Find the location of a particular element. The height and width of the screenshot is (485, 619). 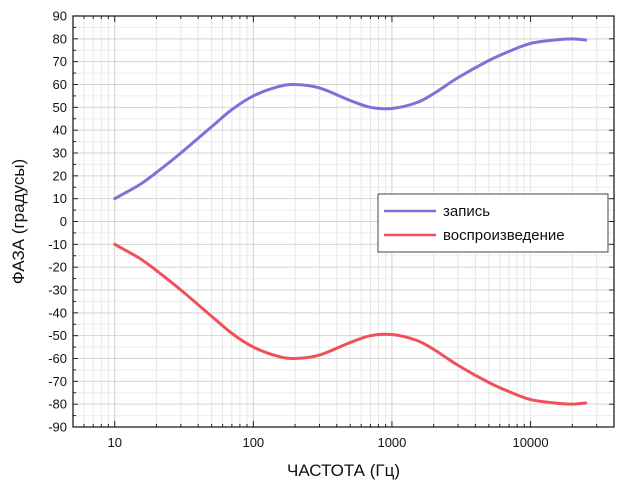

y-tick-label: -60 is located at coordinates (57, 358).